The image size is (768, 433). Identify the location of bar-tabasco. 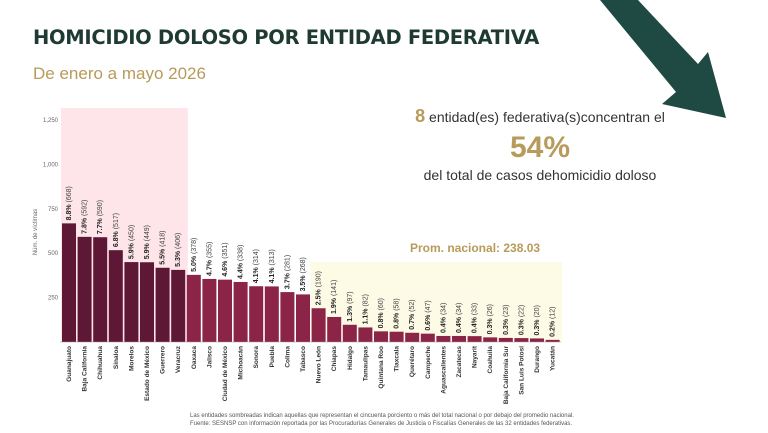
(303, 318).